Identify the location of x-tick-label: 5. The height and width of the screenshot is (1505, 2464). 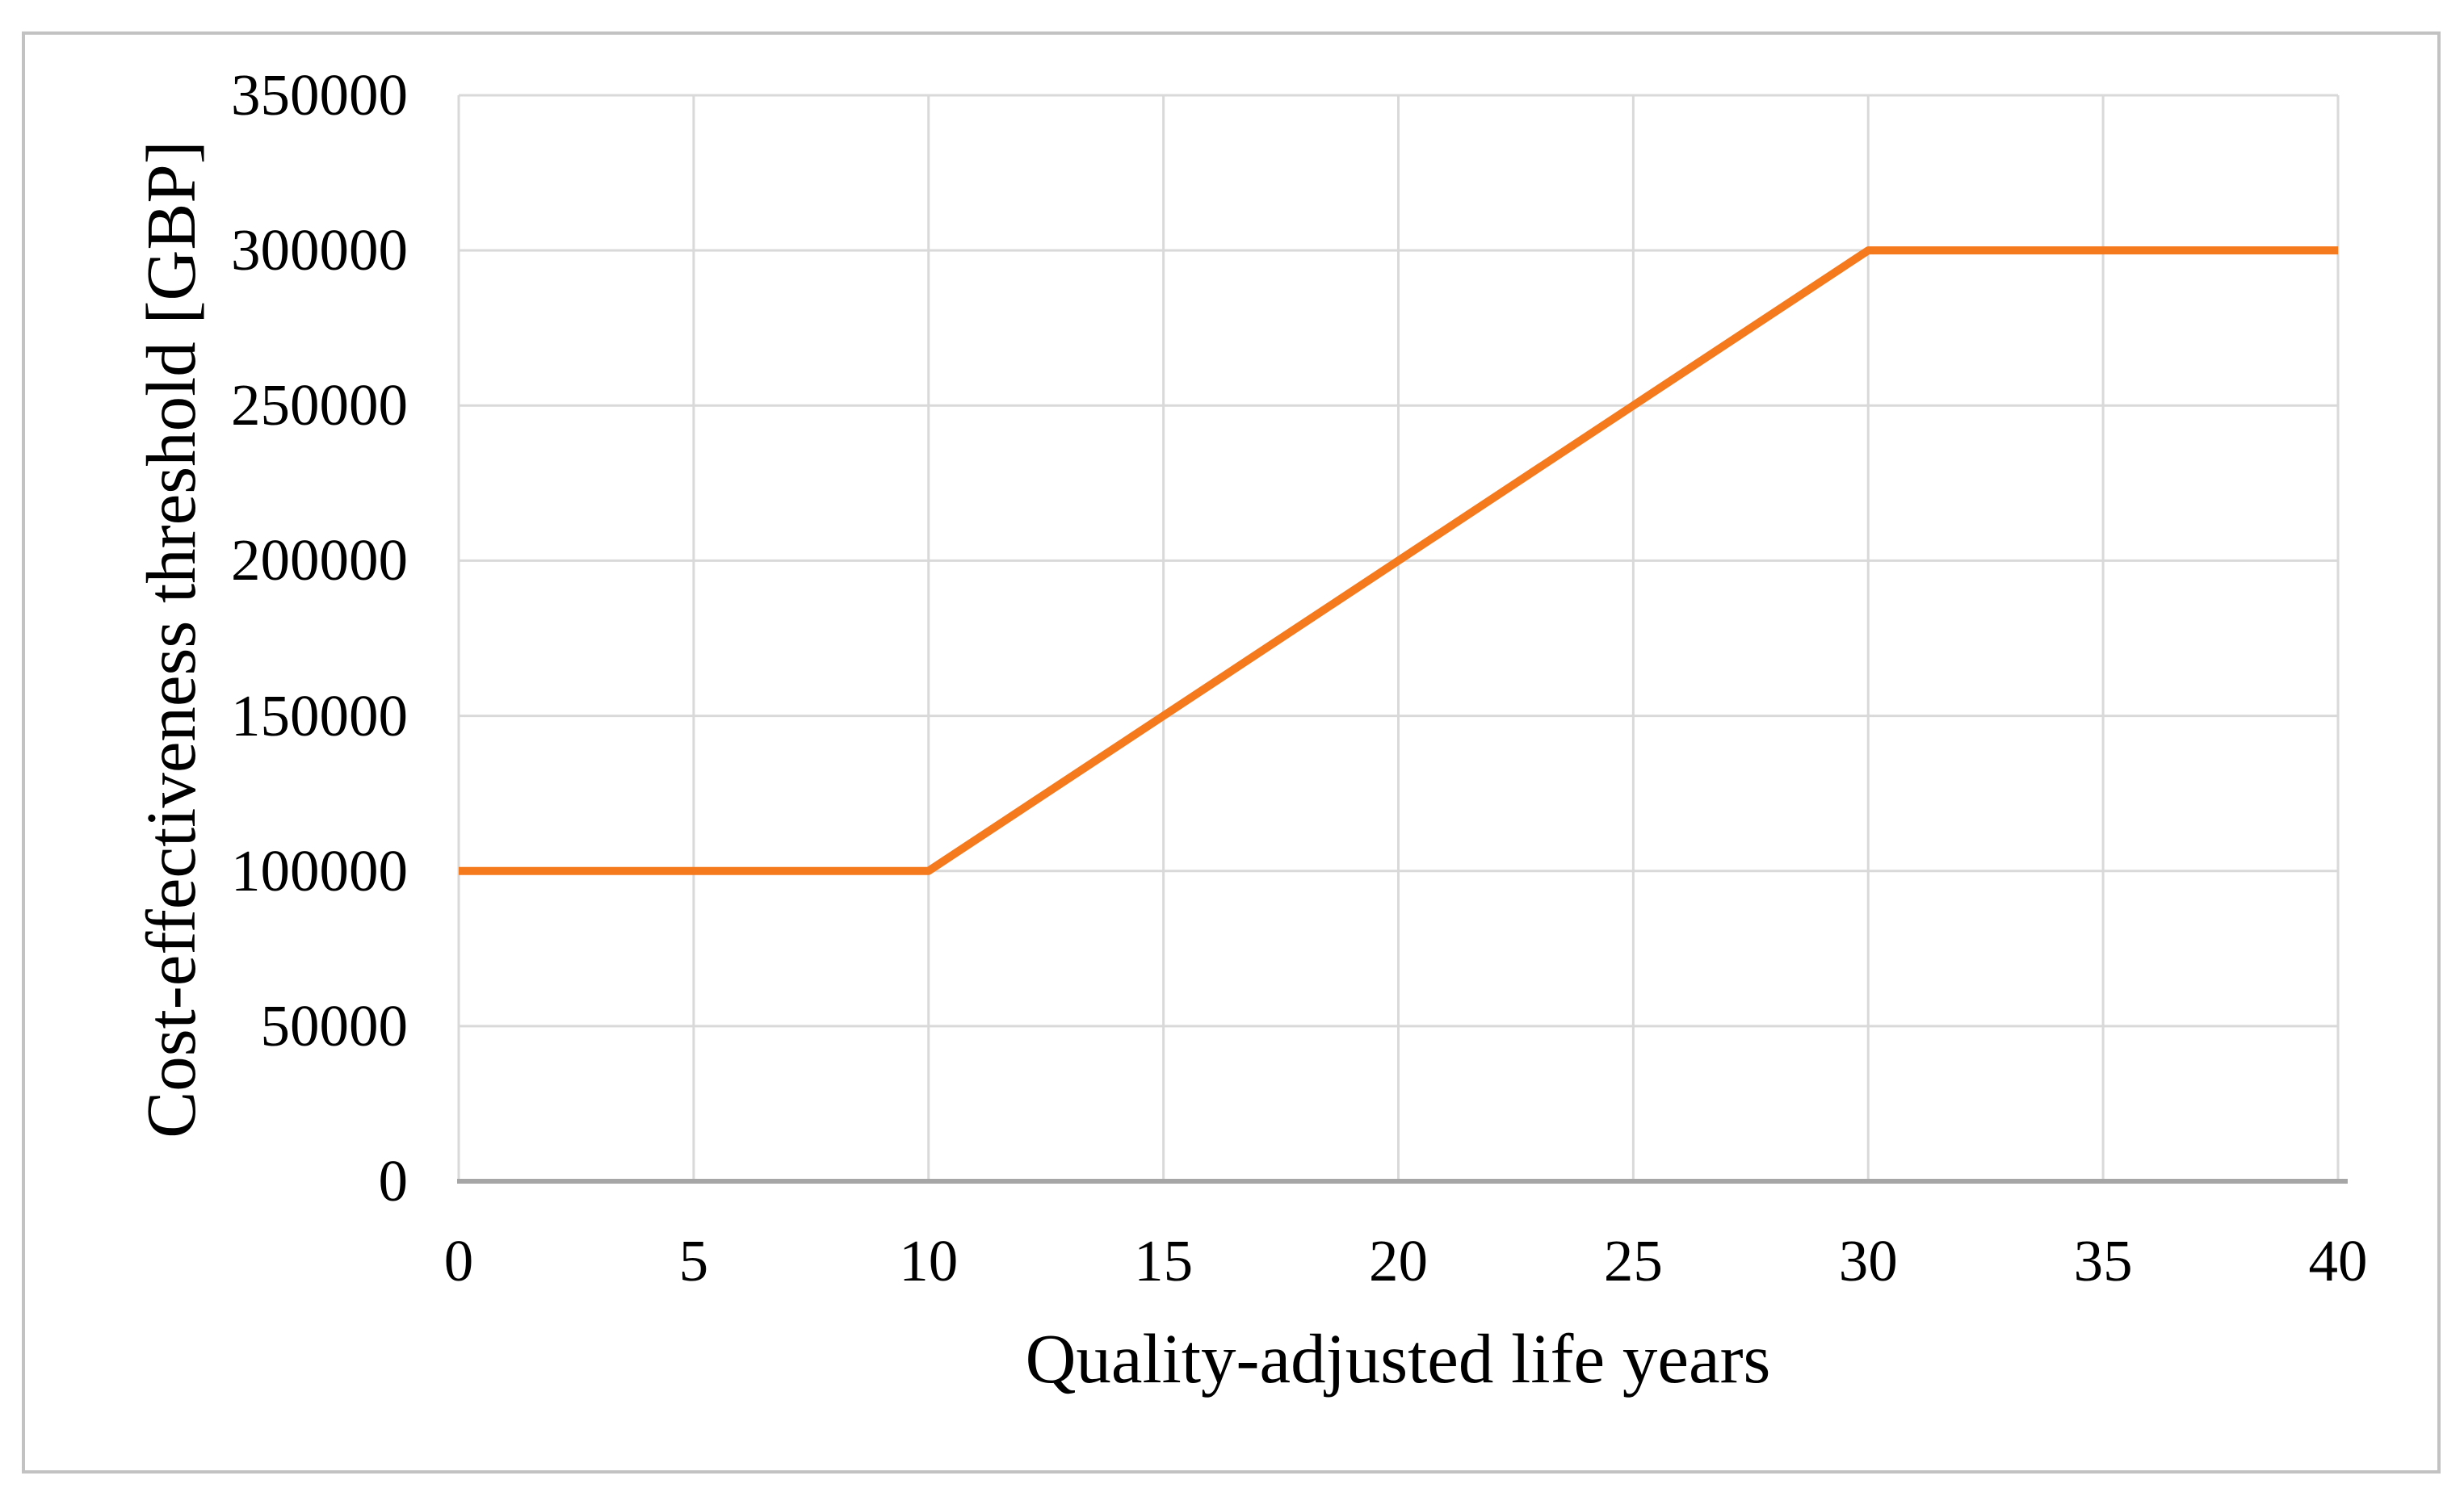
(693, 1261).